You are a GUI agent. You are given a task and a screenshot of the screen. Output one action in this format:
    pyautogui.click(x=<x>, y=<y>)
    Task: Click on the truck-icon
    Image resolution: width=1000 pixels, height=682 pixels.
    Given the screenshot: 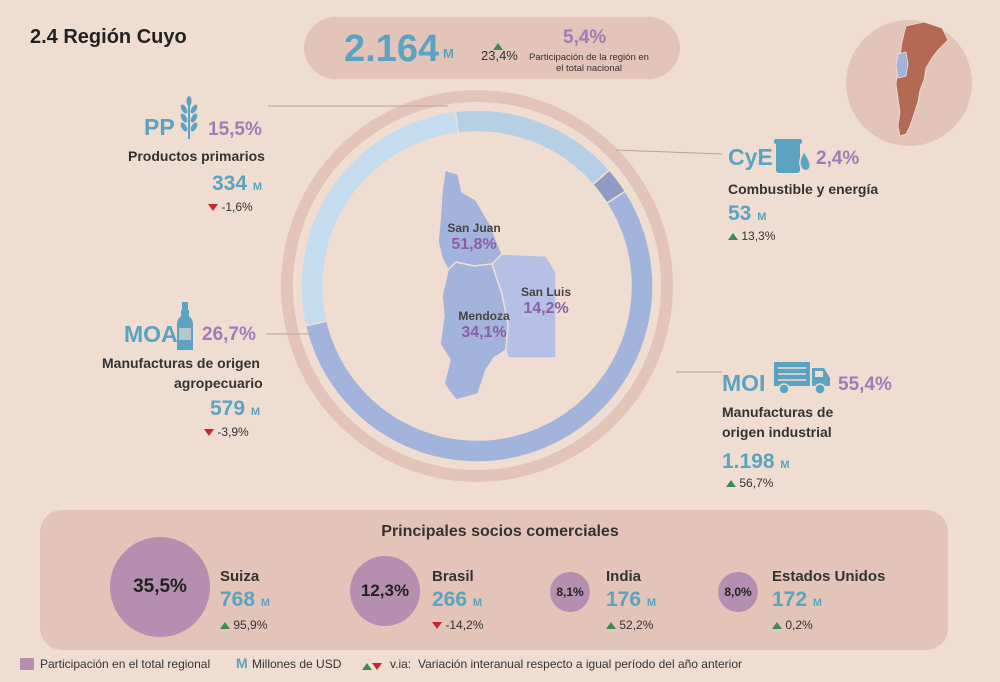 What is the action you would take?
    pyautogui.click(x=802, y=378)
    